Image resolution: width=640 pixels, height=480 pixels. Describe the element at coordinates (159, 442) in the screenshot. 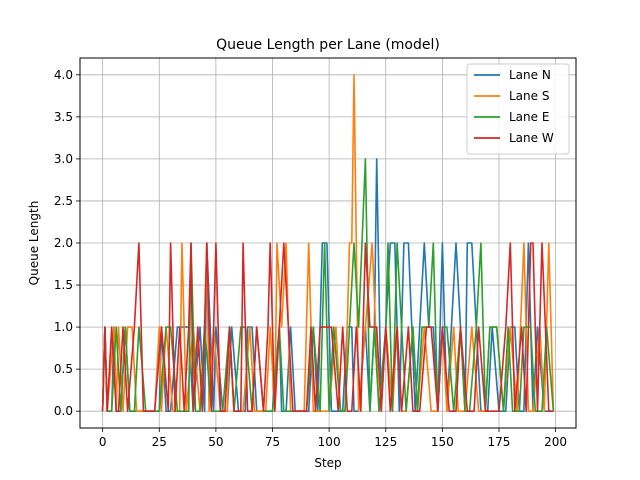

I see `x-tick-label: 25` at that location.